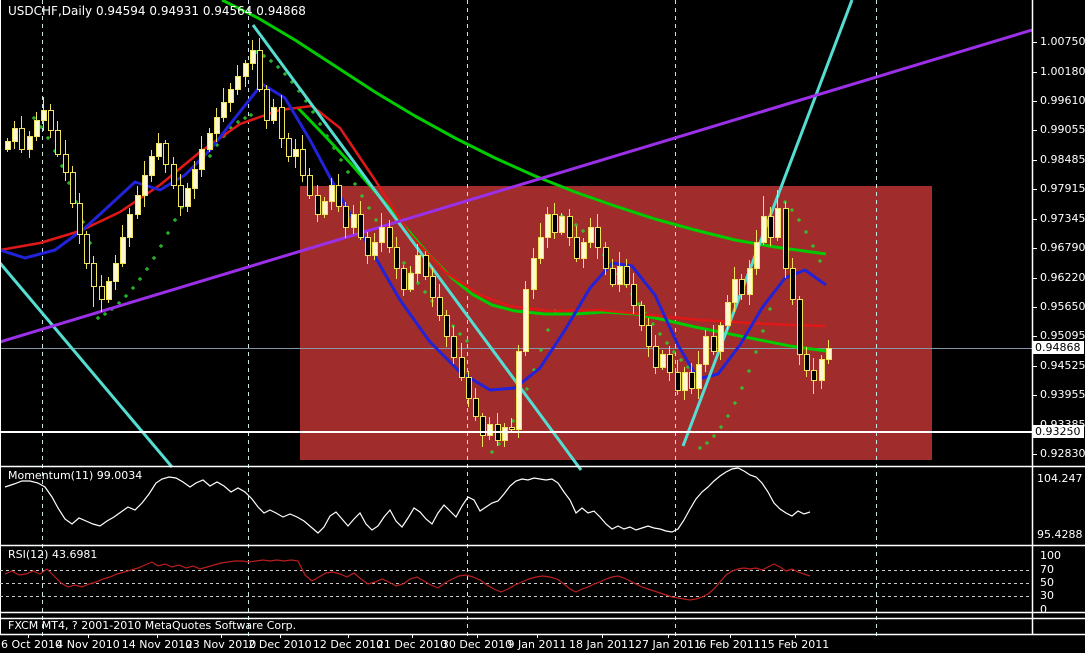 The height and width of the screenshot is (653, 1085). Describe the element at coordinates (1060, 534) in the screenshot. I see `momentum-min-label: 95.4288` at that location.